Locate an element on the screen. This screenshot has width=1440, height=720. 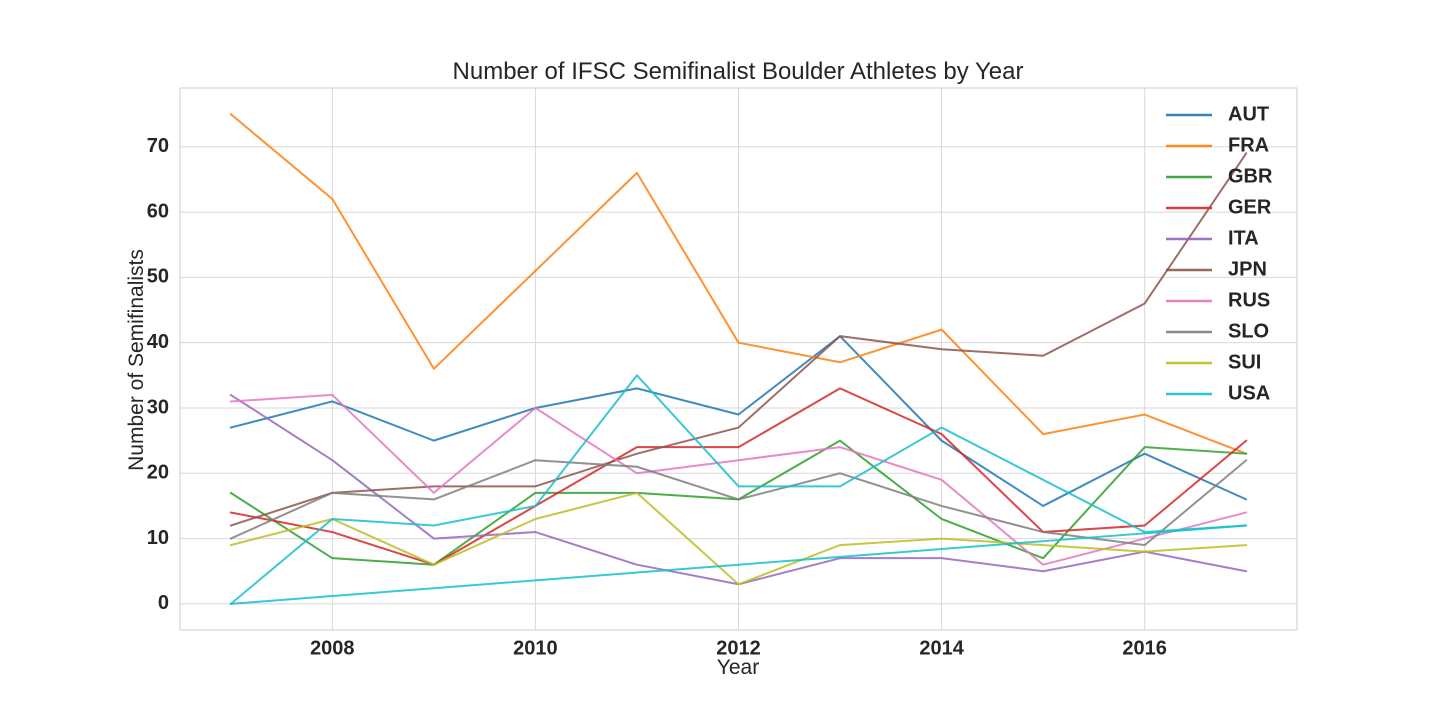
y-tick-label: 60 is located at coordinates (158, 211).